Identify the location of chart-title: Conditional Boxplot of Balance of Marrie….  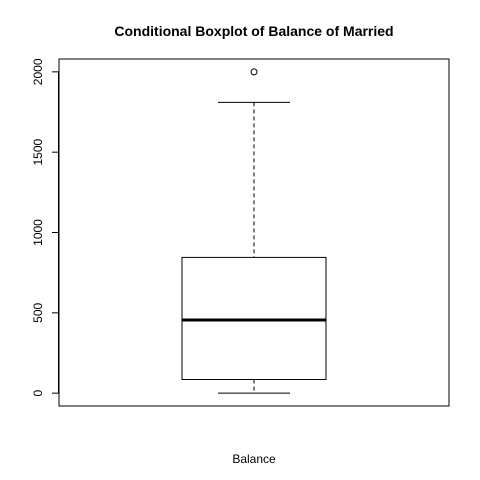
(253, 31).